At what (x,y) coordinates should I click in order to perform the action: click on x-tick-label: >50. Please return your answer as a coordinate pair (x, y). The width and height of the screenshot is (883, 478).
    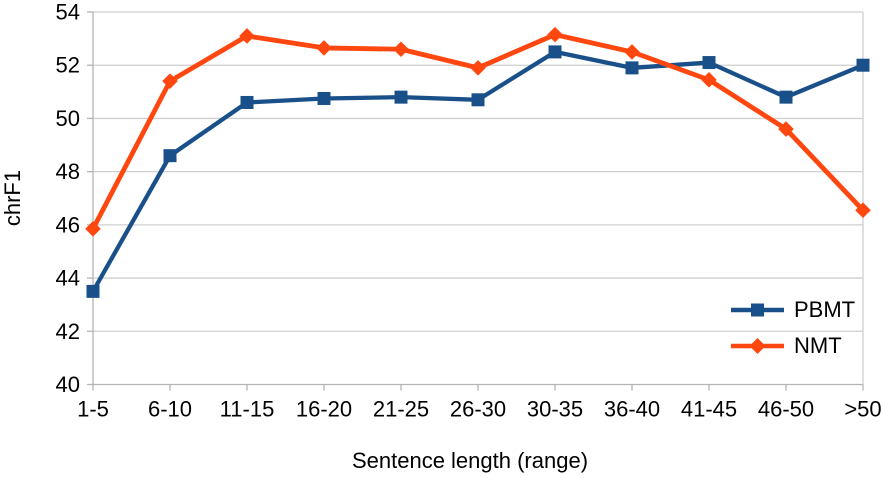
    Looking at the image, I should click on (862, 409).